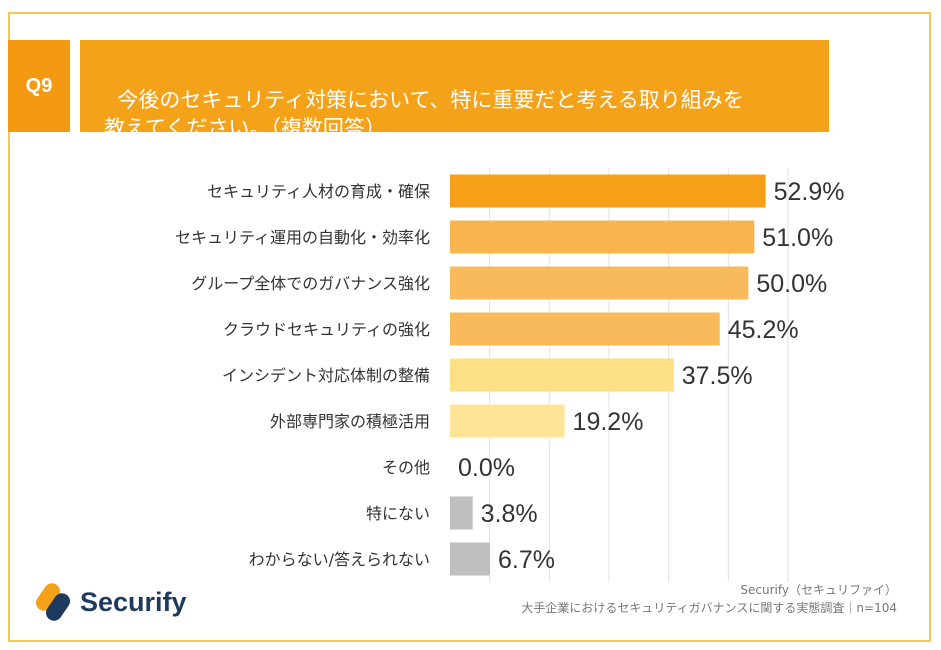 The width and height of the screenshot is (941, 650). Describe the element at coordinates (809, 192) in the screenshot. I see `value-label: 52.9%` at that location.